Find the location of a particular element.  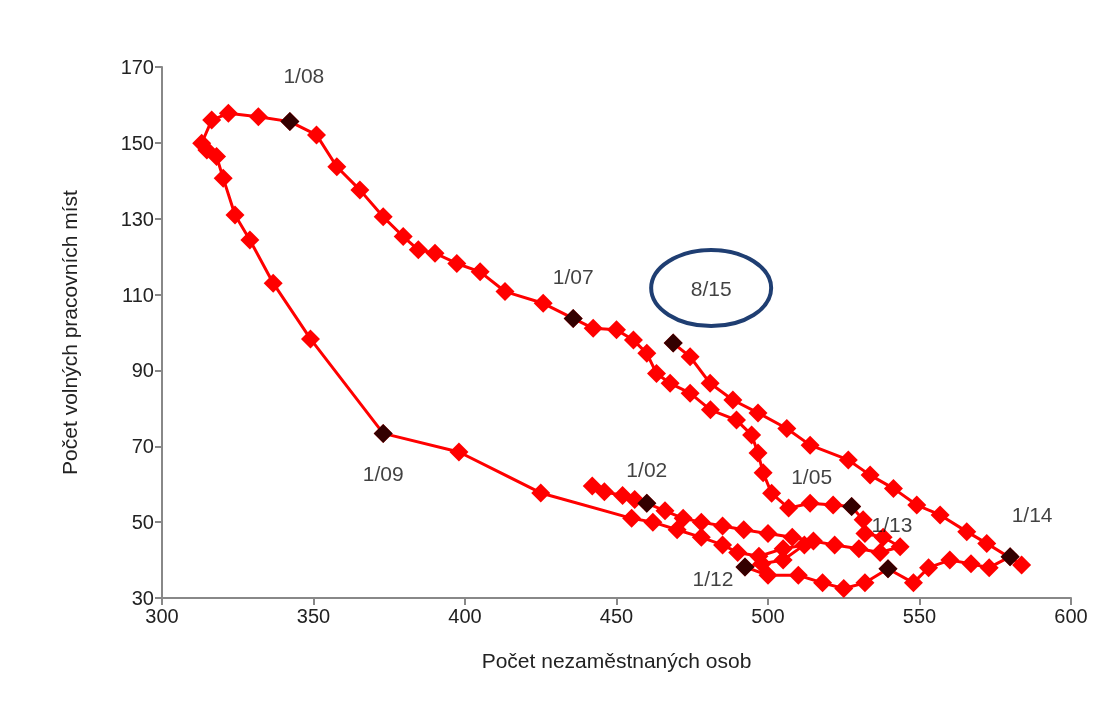

x-tick-label: 500 is located at coordinates (768, 616).